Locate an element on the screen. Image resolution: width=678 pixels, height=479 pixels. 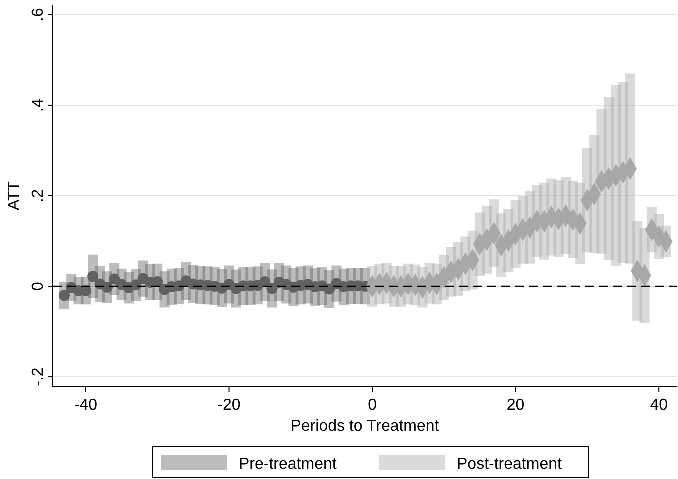
x-tick-label: 0 is located at coordinates (373, 405).